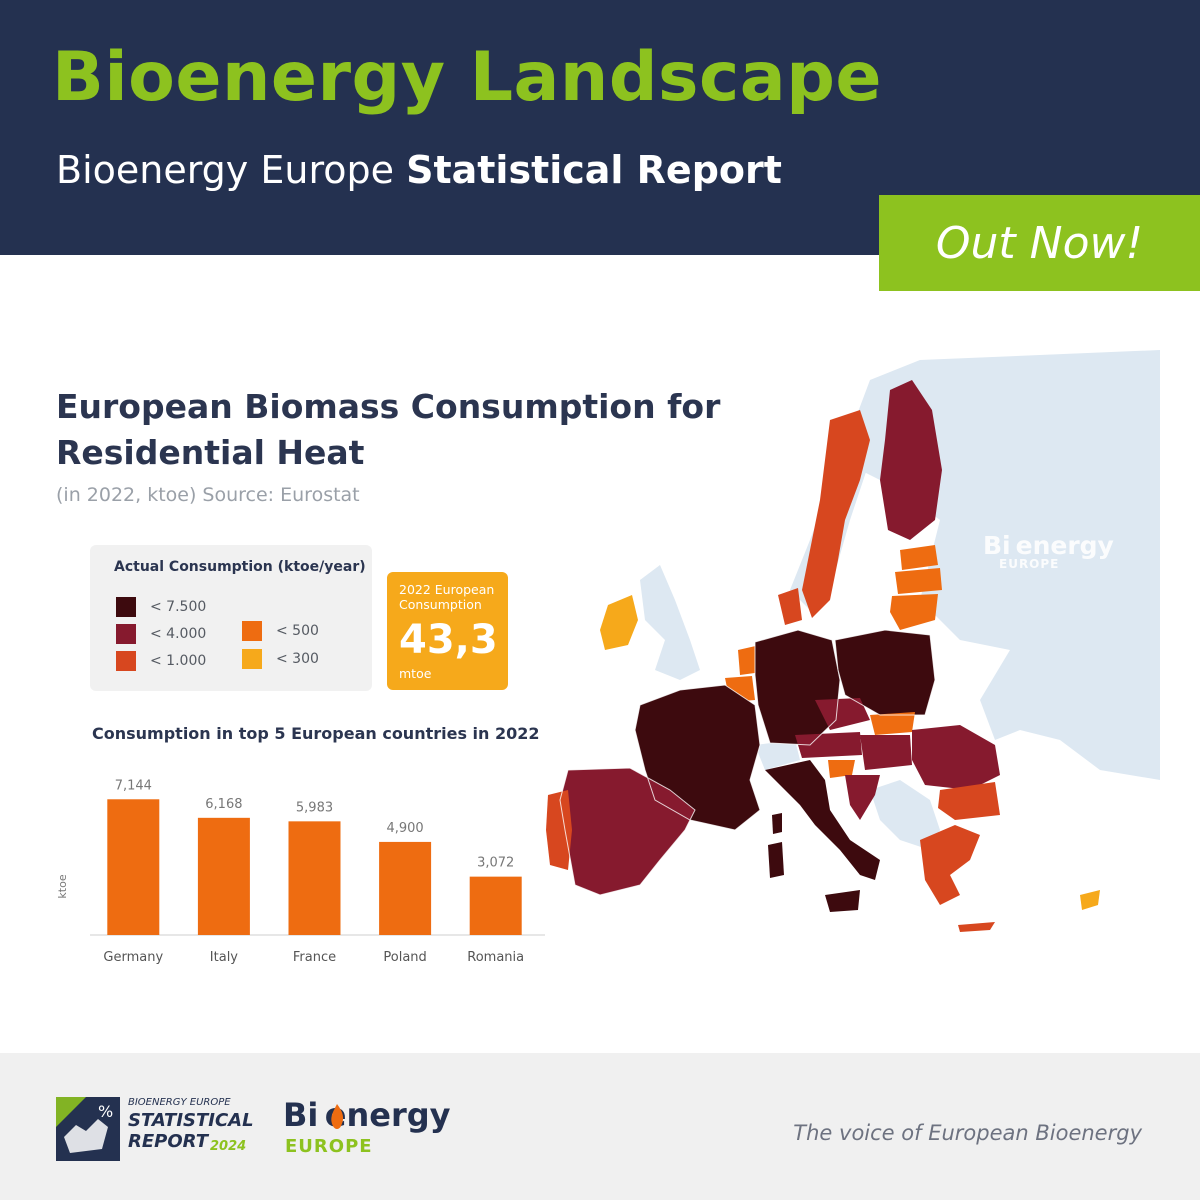  I want to click on map-spain, so click(627, 831).